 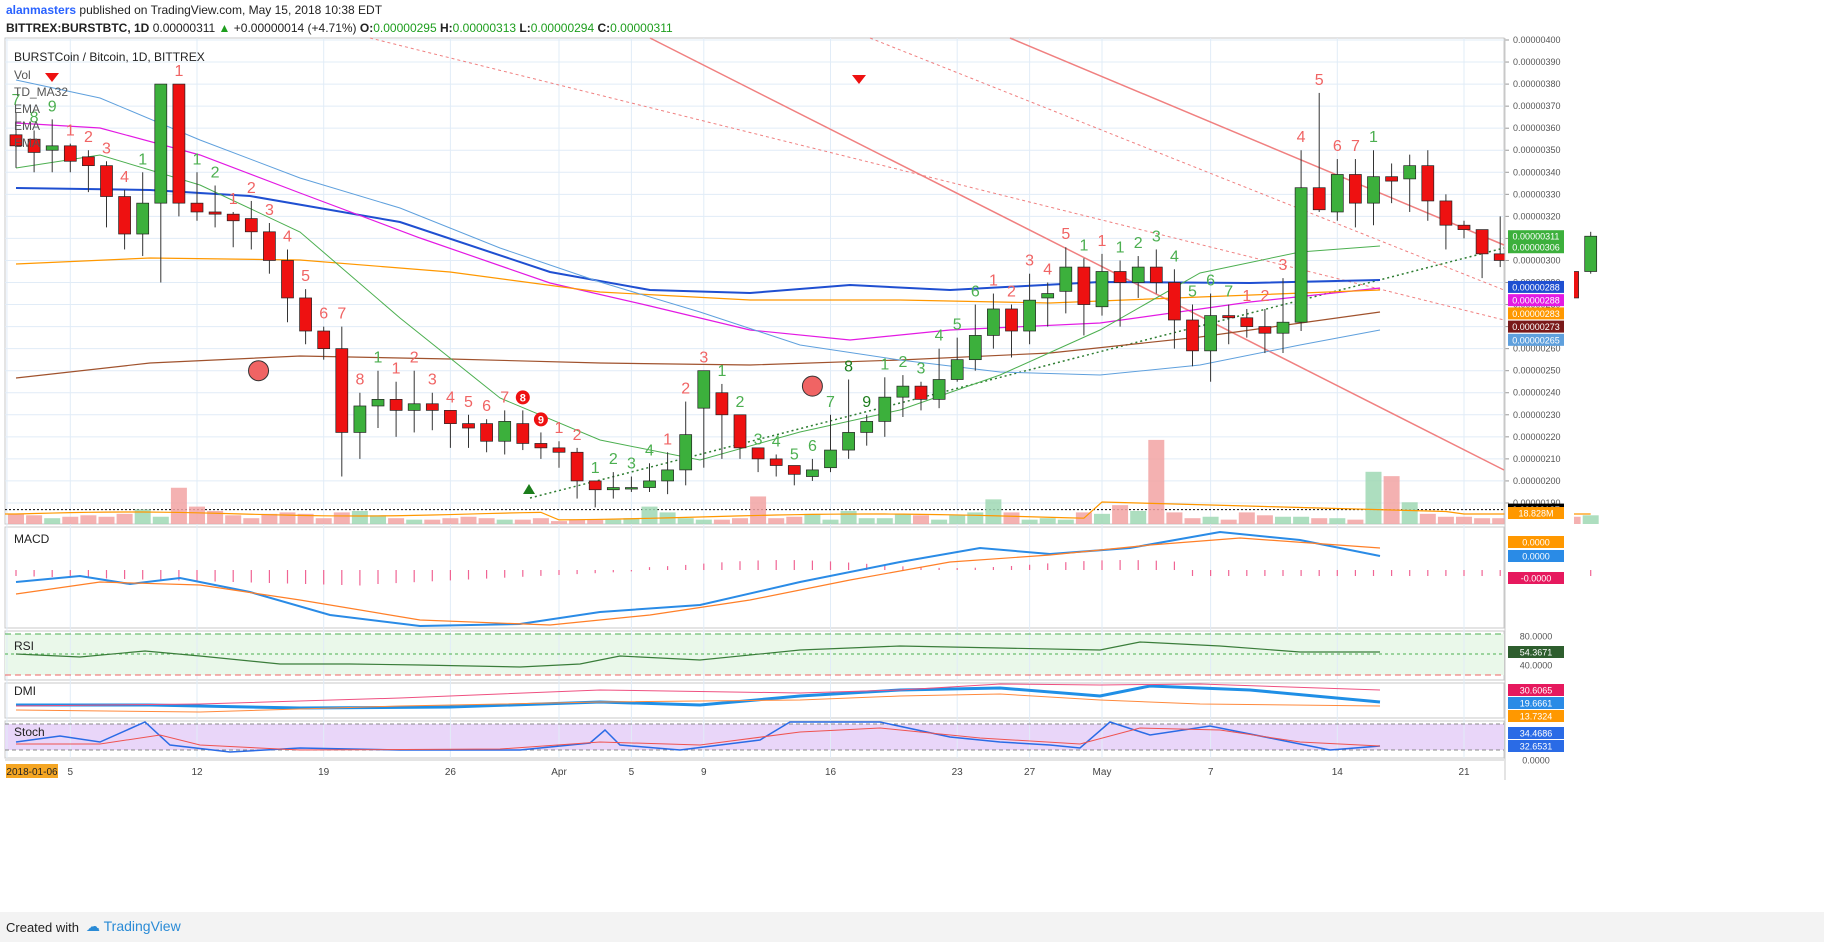 I want to click on y-tick-label: 0.00000220, so click(x=1537, y=437).